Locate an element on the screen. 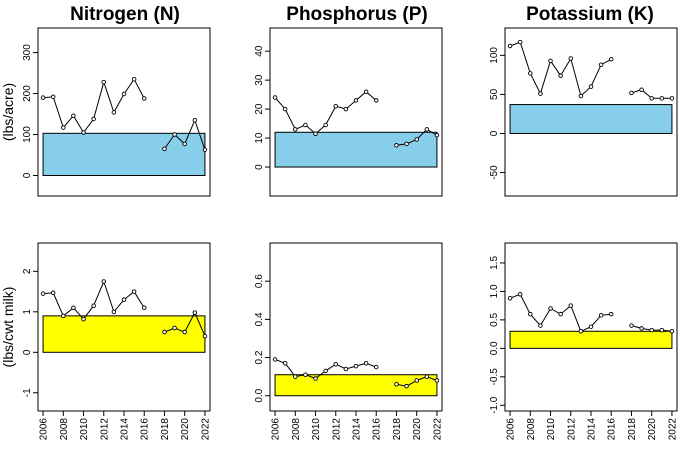 This screenshot has width=700, height=450. y-tick-label: -0.5 is located at coordinates (494, 377).